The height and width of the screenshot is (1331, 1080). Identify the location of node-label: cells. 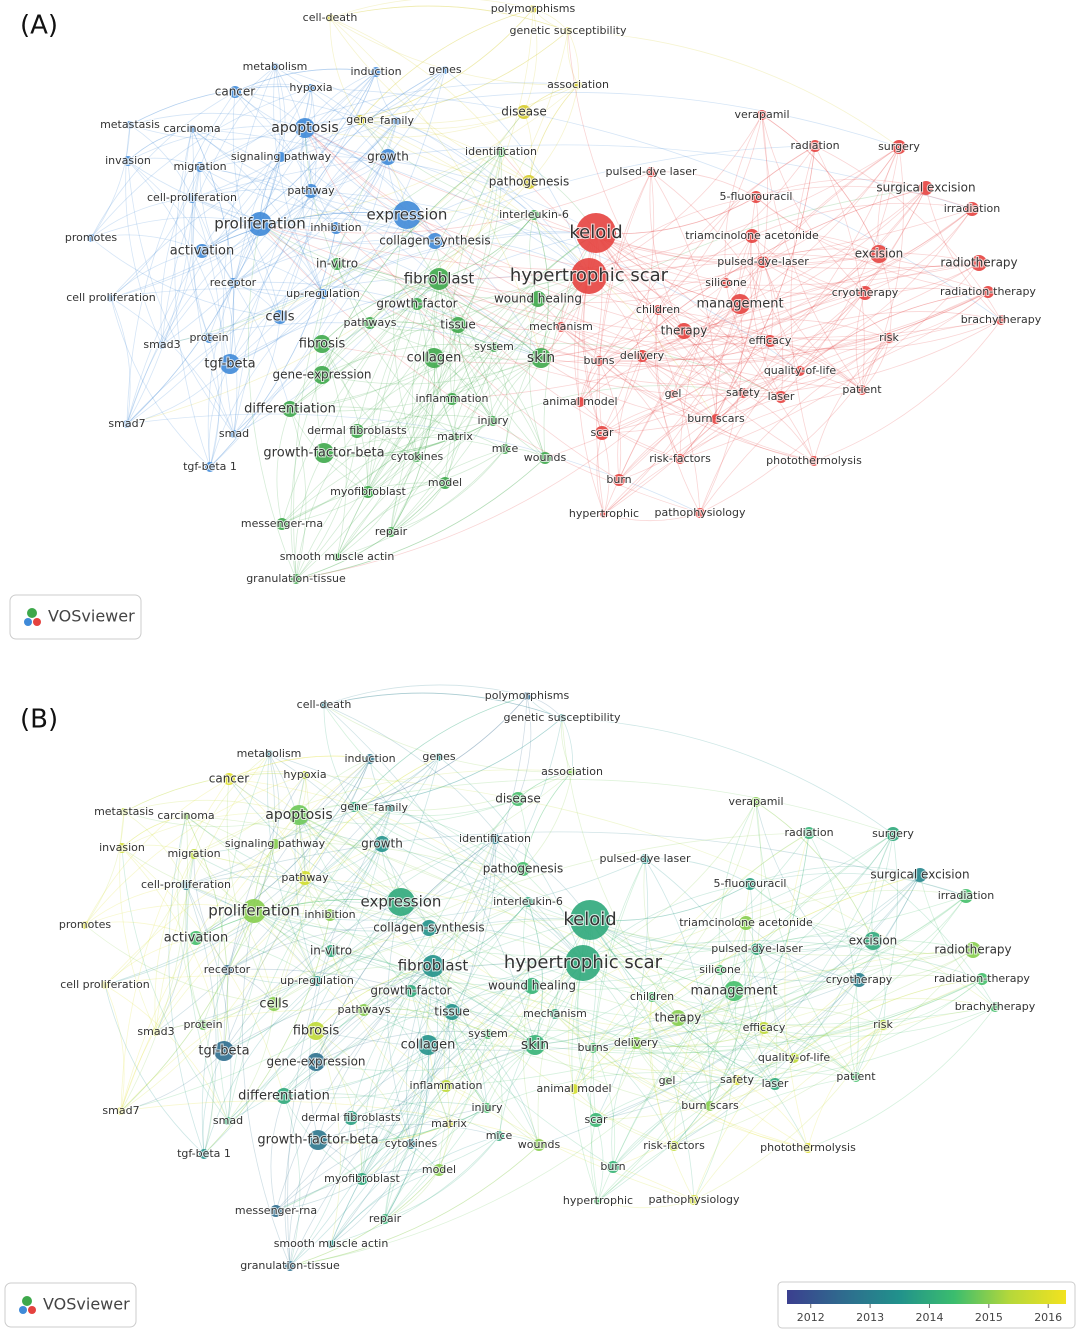
(279, 317).